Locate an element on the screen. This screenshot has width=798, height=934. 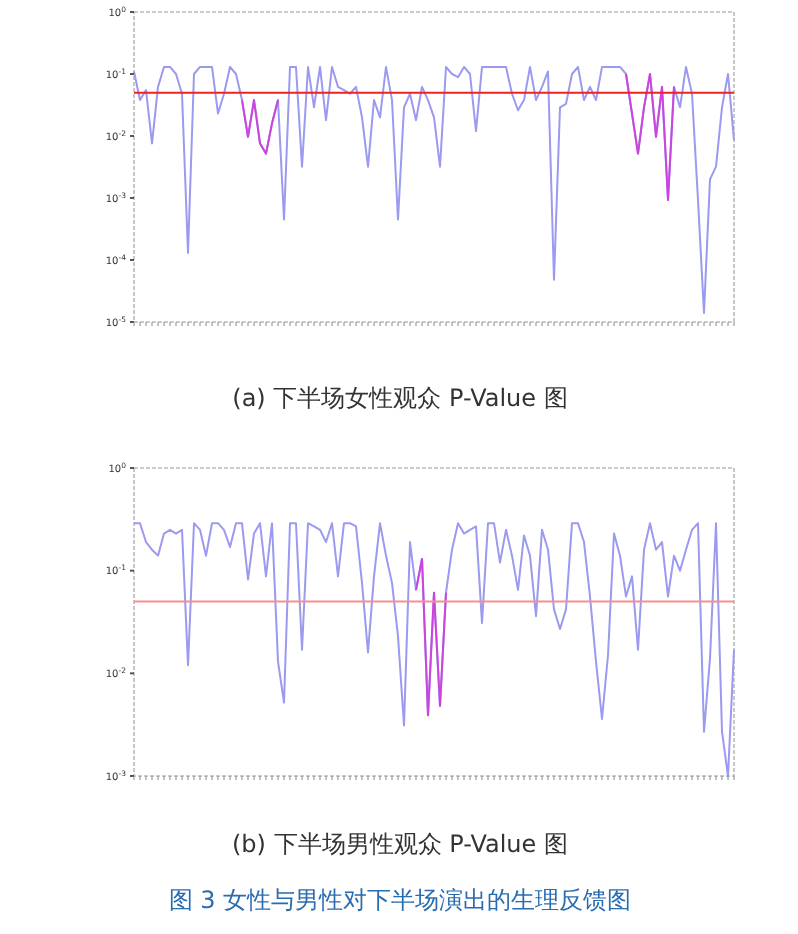
text: (b) 下半场男性观众 P-Value 图 is located at coordinates (400, 844).